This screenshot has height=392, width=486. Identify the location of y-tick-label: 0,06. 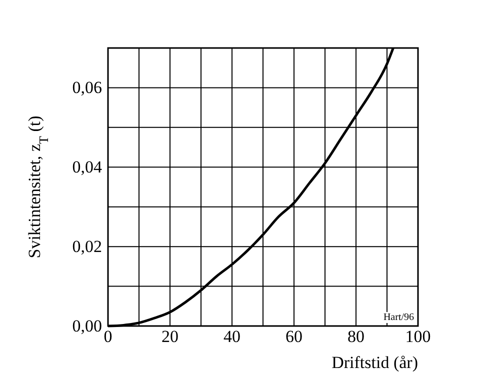
(87, 88).